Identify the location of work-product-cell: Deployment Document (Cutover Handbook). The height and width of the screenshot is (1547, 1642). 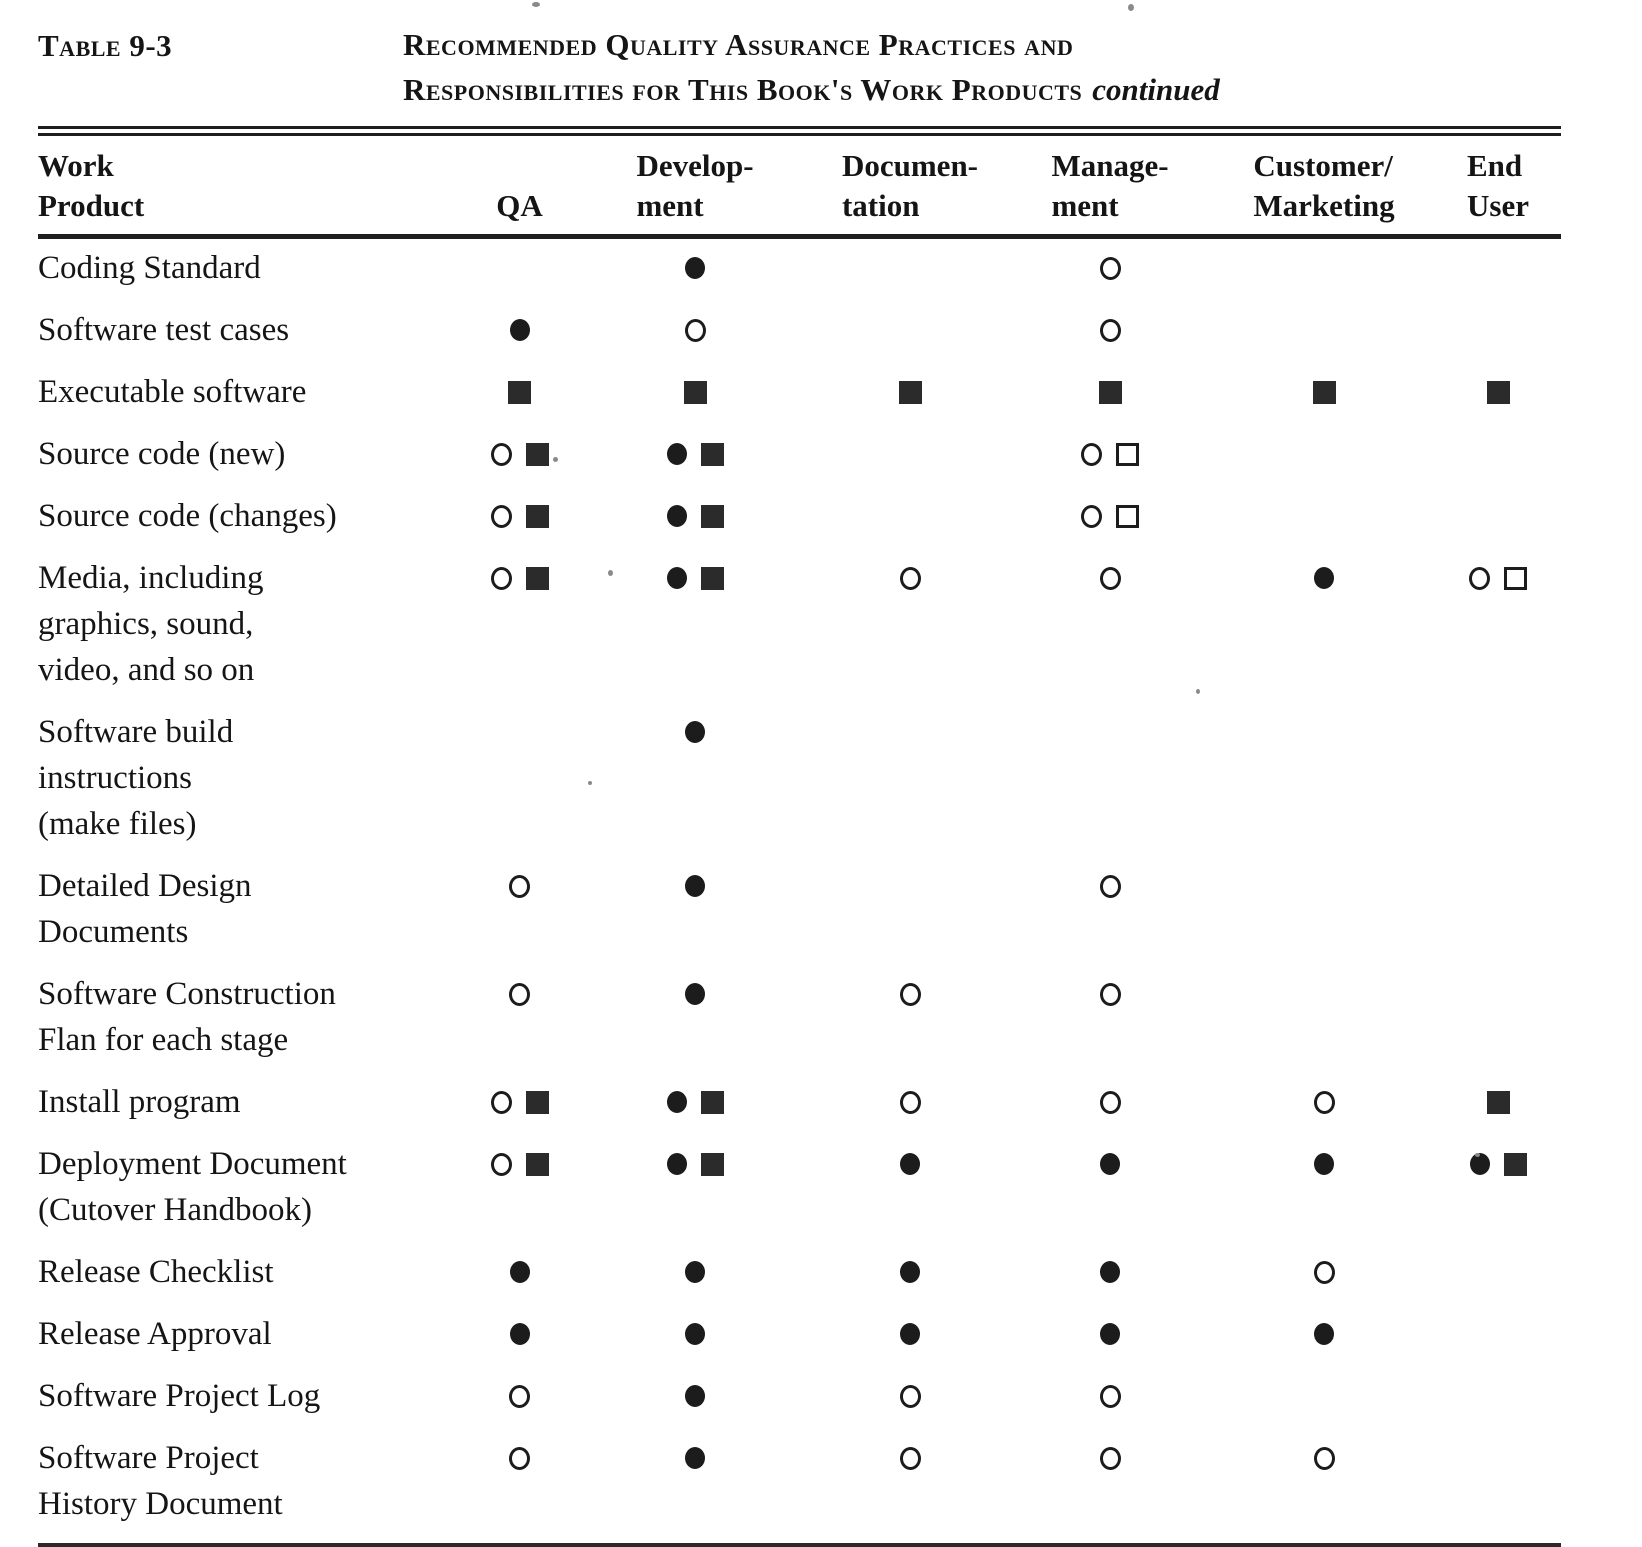
(248, 1187).